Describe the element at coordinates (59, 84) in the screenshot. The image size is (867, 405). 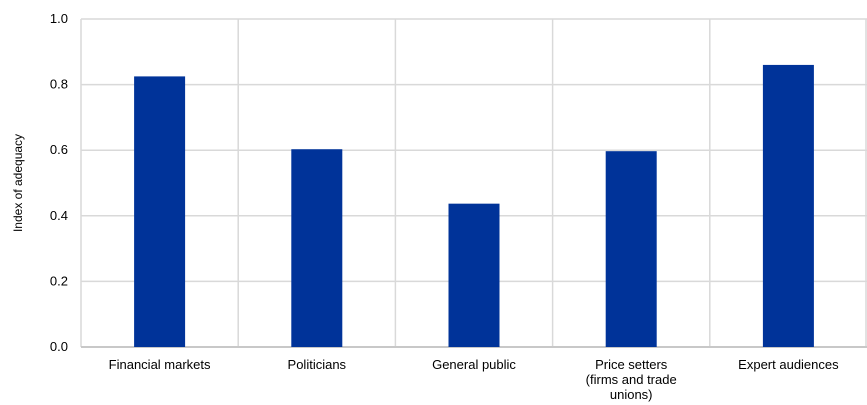
I see `y-tick-label: 0.8` at that location.